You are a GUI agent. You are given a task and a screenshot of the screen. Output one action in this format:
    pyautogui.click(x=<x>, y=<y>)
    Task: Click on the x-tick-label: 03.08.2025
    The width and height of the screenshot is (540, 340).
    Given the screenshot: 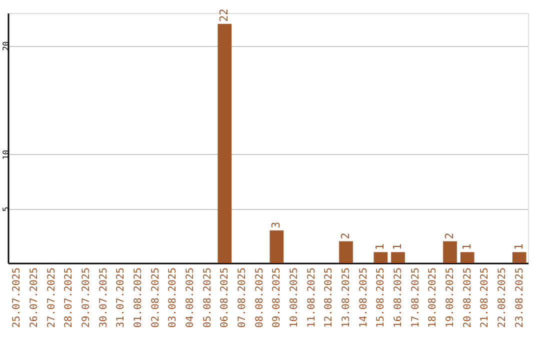 What is the action you would take?
    pyautogui.click(x=173, y=298)
    